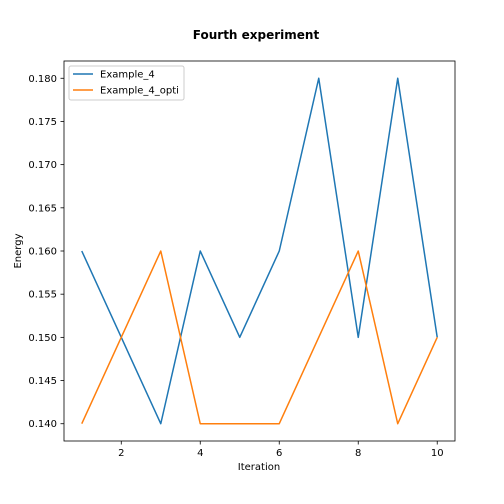  What do you see at coordinates (42, 252) in the screenshot?
I see `y-tick-label: 0.160` at bounding box center [42, 252].